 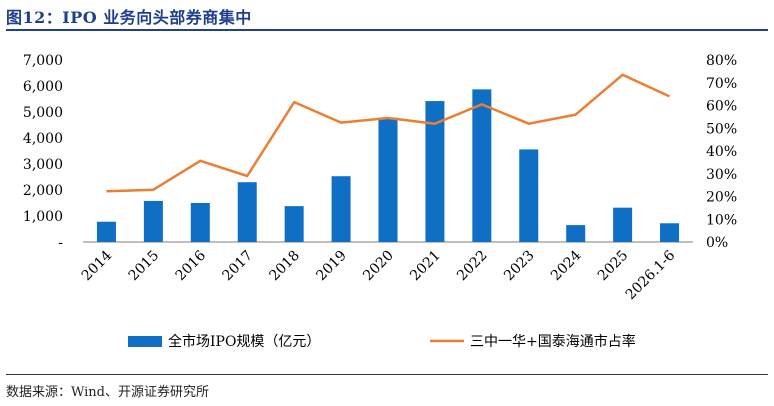 I want to click on x-tick-label: 2020, so click(x=378, y=266).